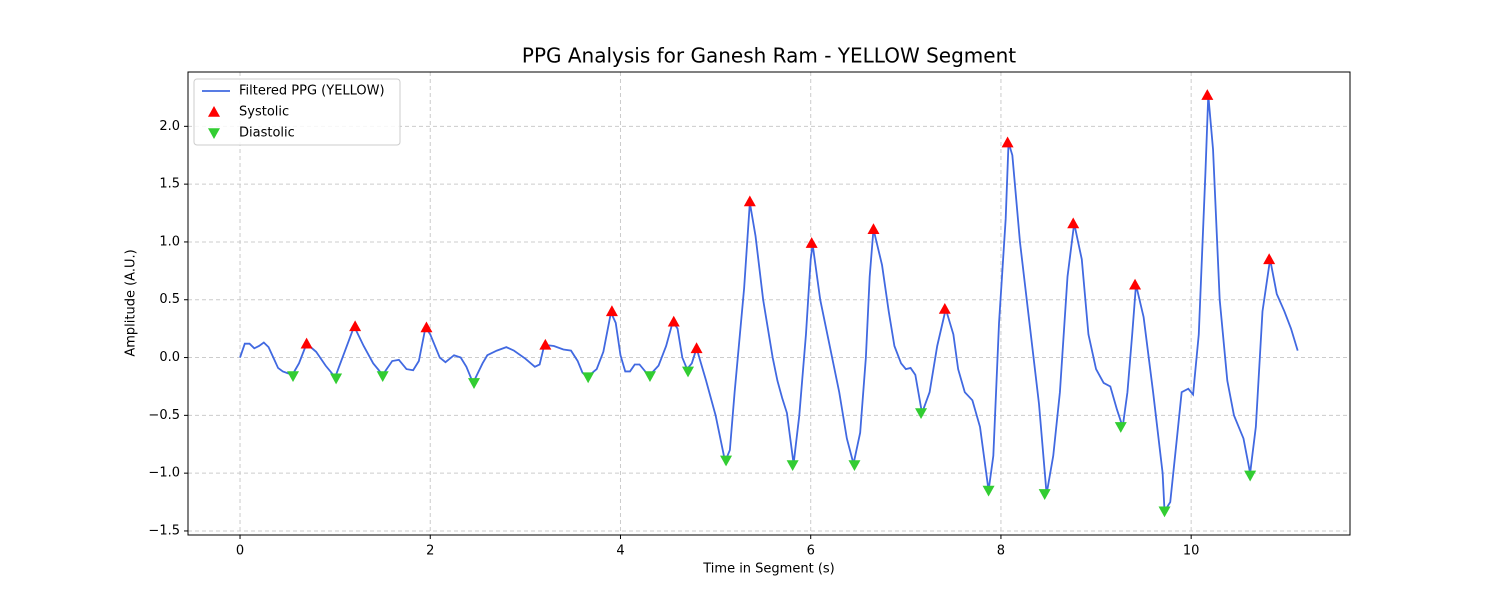 Image resolution: width=1500 pixels, height=600 pixels. I want to click on legend-label: Filtered PPG (YELLOW), so click(312, 91).